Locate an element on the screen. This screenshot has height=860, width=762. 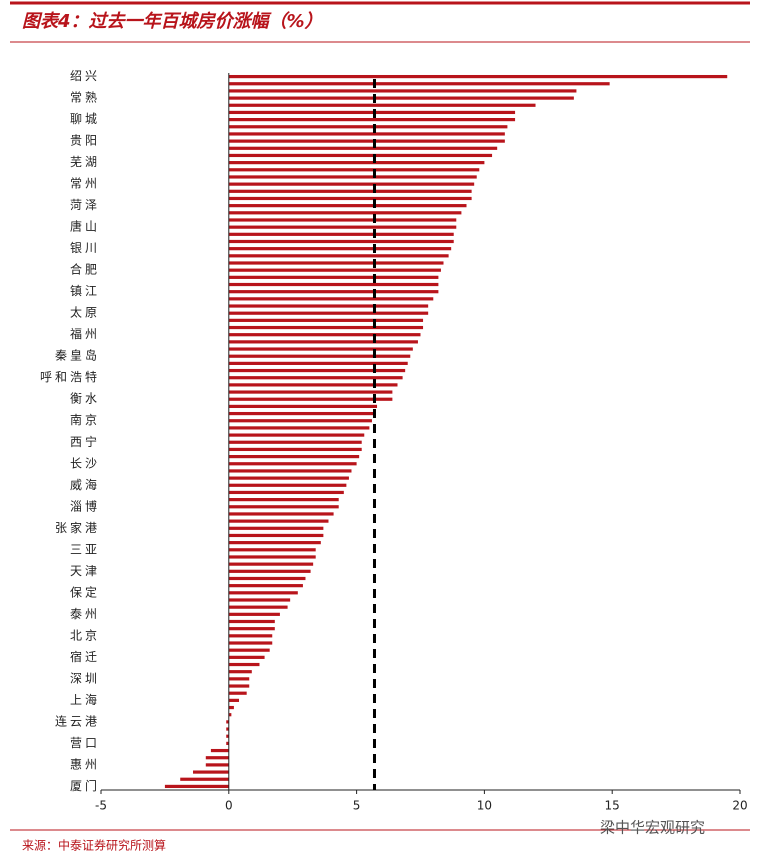
y-tick-label: 菏泽 is located at coordinates (85, 205).